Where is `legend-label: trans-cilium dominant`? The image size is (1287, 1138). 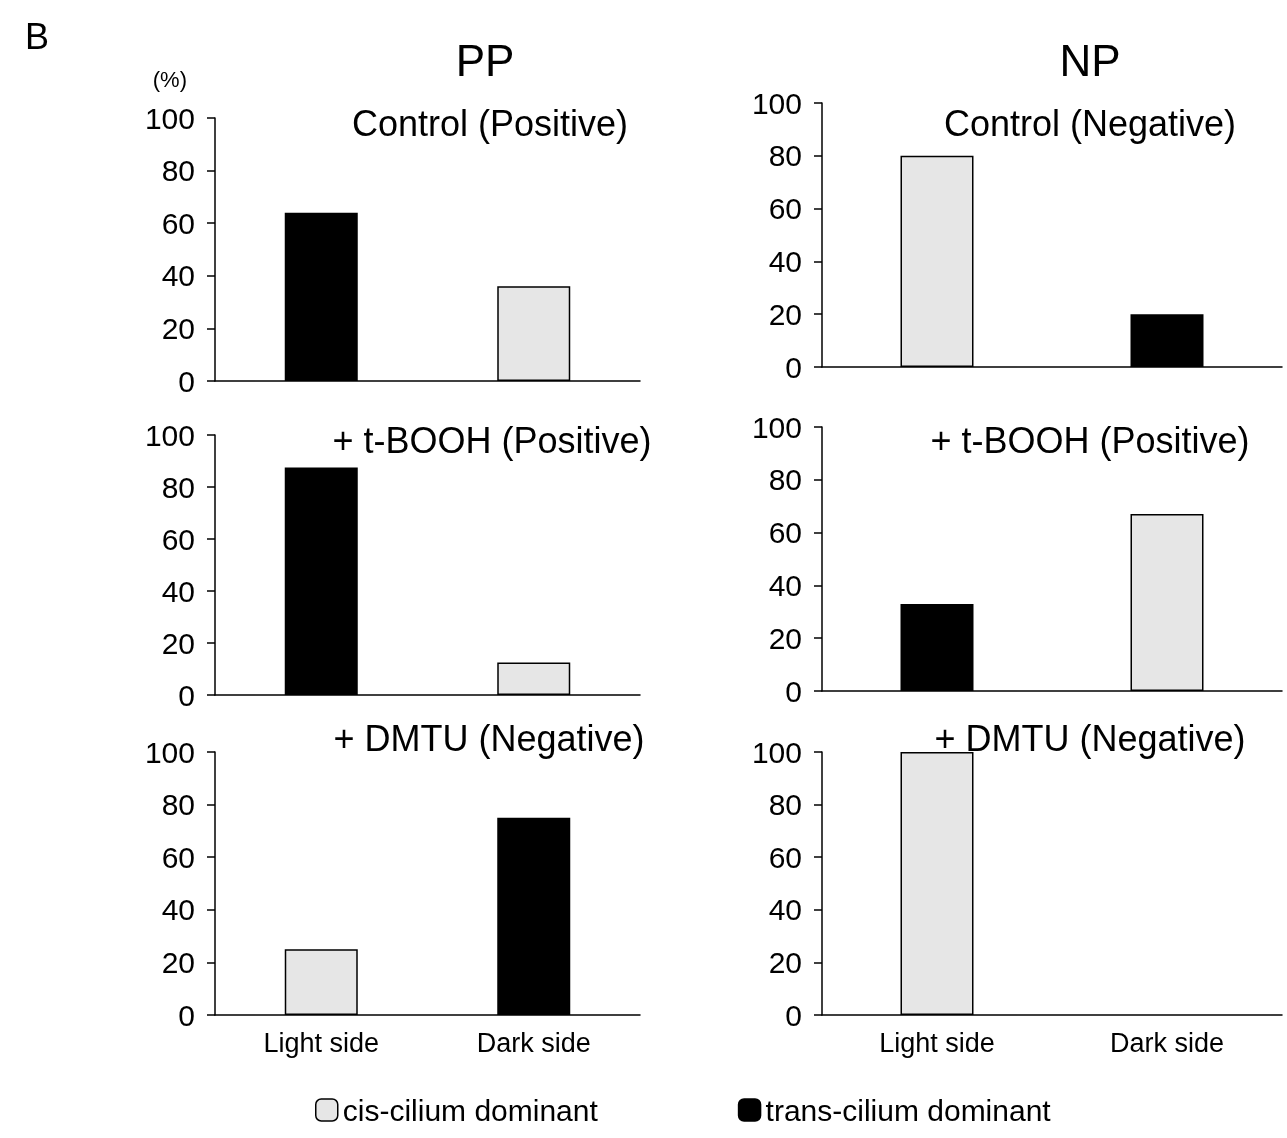 legend-label: trans-cilium dominant is located at coordinates (908, 1110).